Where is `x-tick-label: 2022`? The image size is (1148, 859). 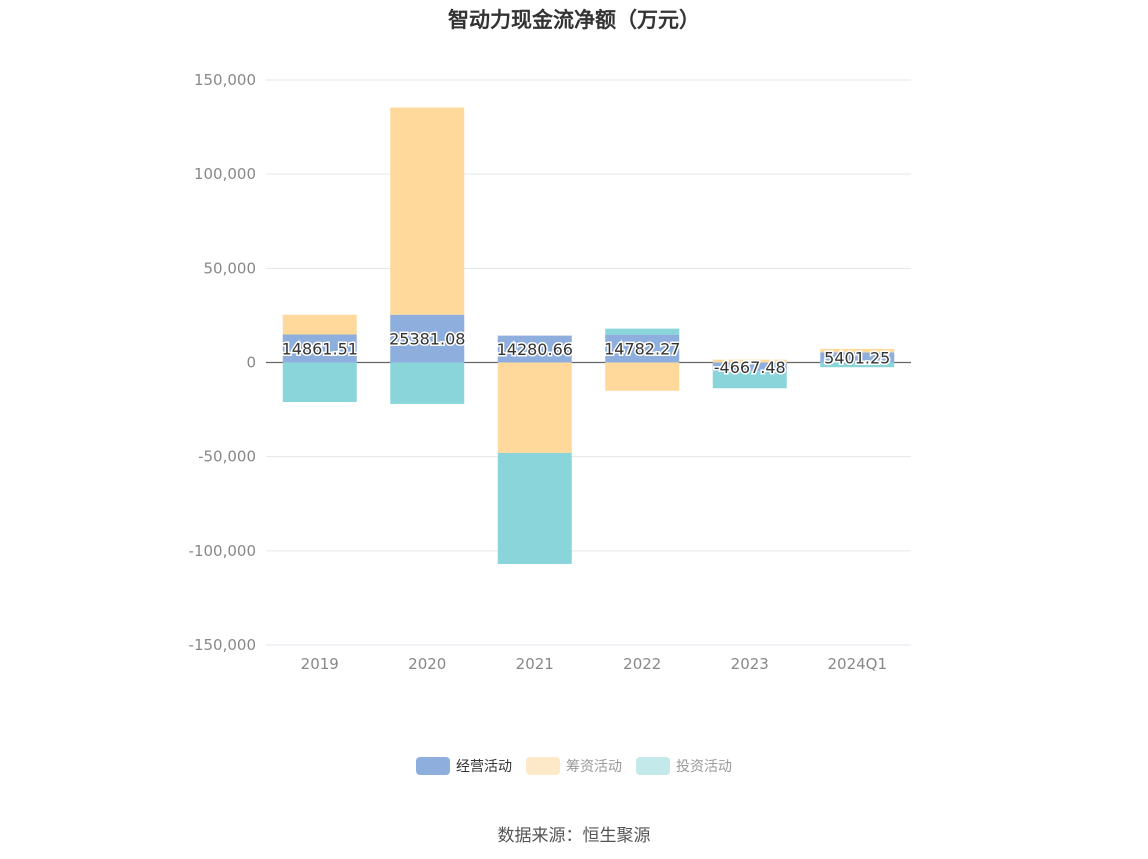 x-tick-label: 2022 is located at coordinates (642, 664).